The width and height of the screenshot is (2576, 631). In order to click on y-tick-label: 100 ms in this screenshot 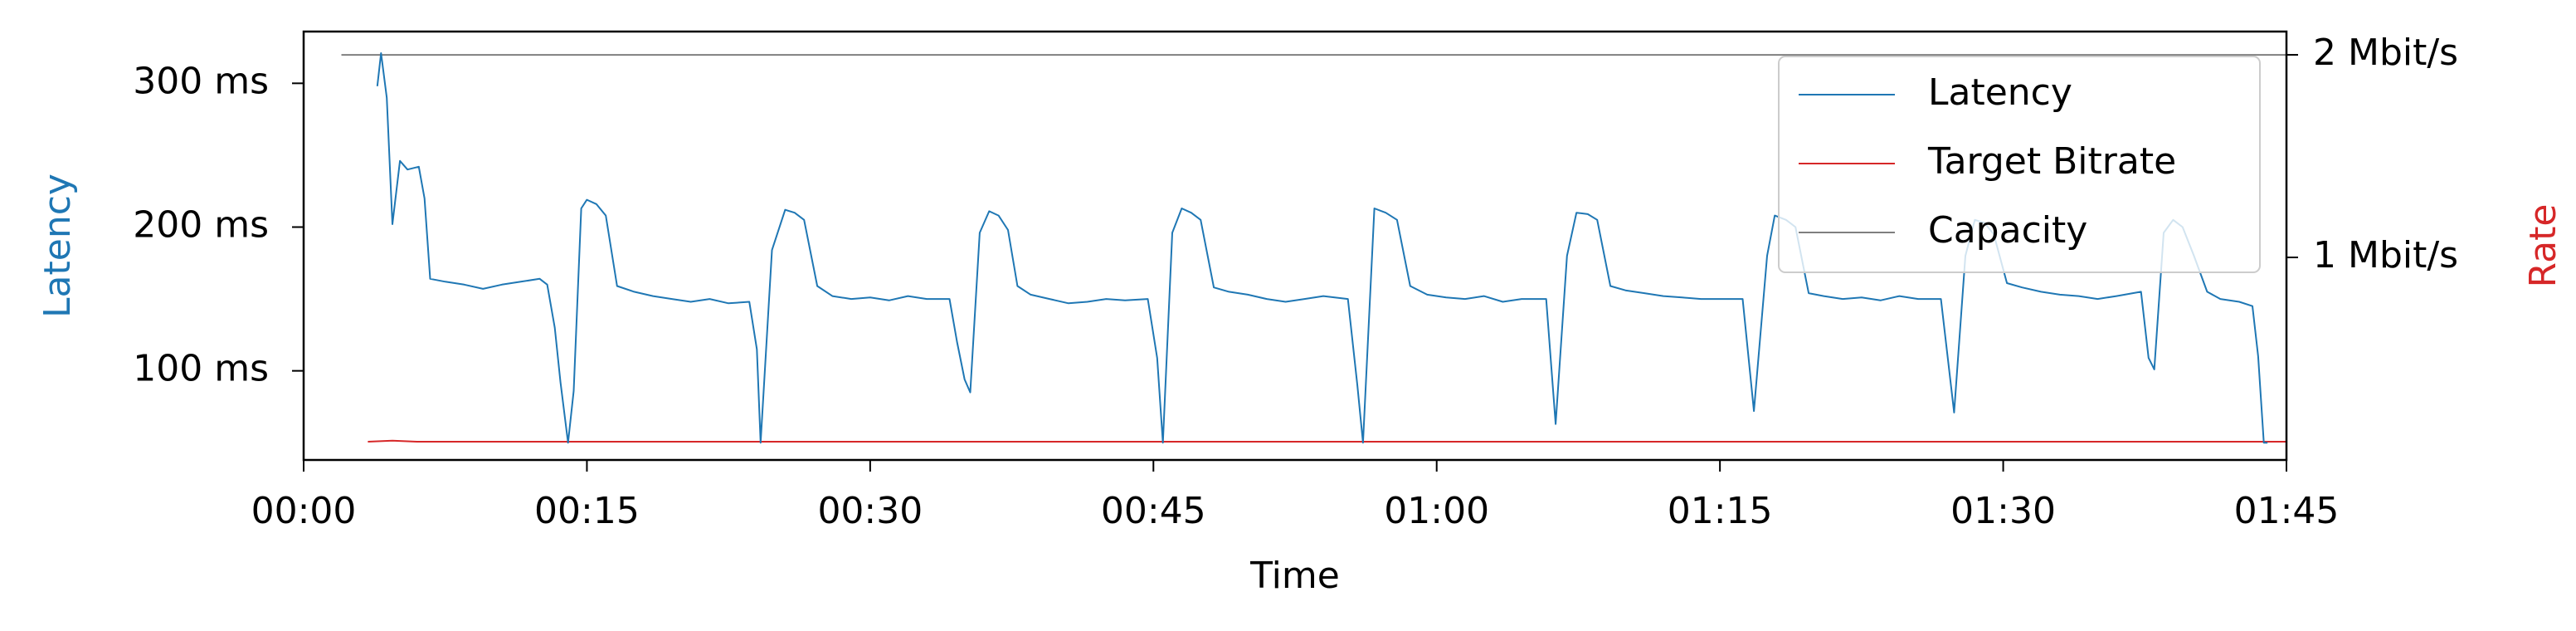, I will do `click(201, 369)`.